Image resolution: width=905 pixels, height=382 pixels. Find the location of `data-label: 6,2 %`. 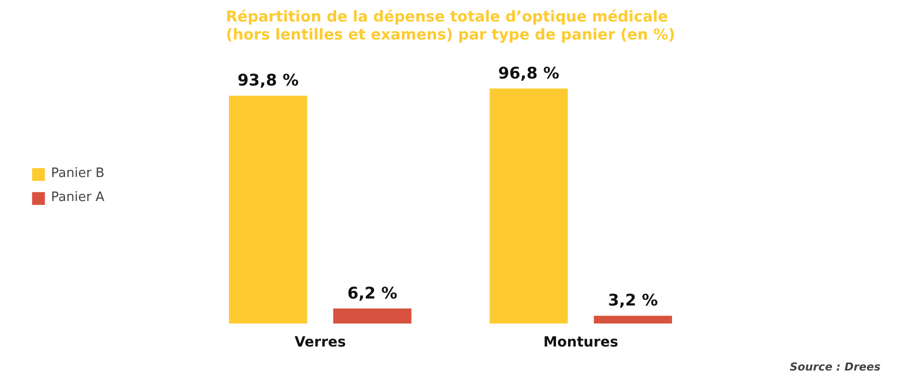

data-label: 6,2 % is located at coordinates (372, 292).